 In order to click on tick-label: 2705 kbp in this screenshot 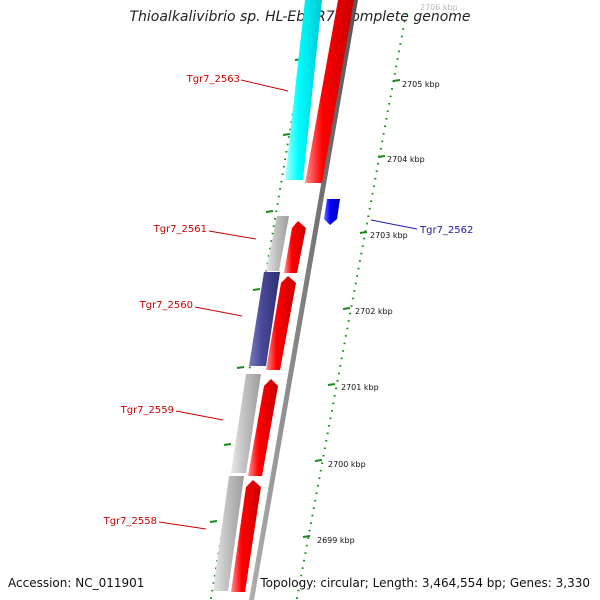, I will do `click(421, 84)`.